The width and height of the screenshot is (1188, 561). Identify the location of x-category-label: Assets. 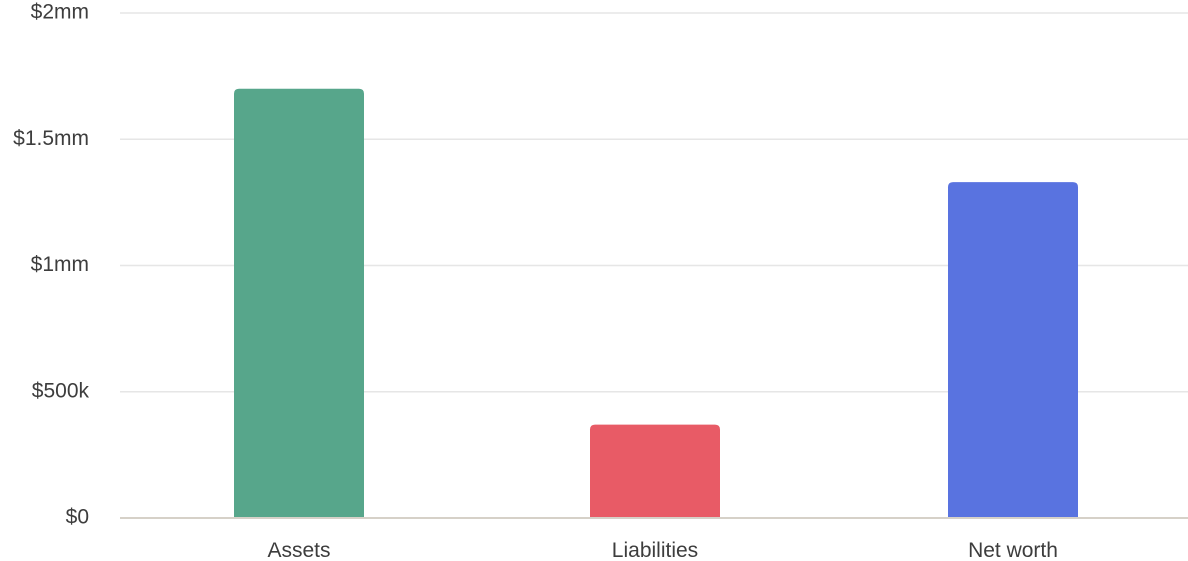
(298, 550).